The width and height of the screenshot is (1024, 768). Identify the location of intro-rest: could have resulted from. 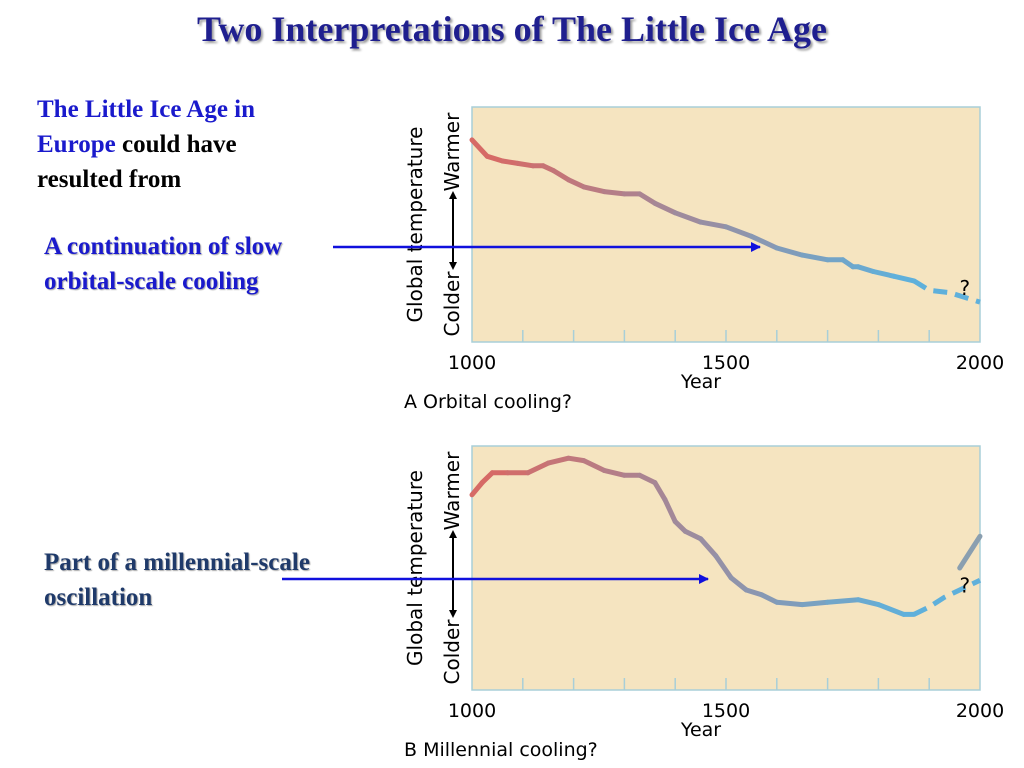
(137, 162).